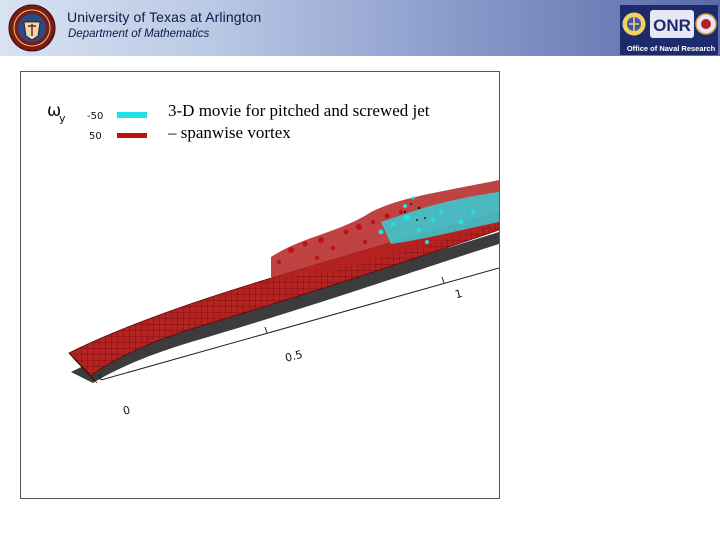 The height and width of the screenshot is (540, 720). What do you see at coordinates (294, 356) in the screenshot?
I see `x-axis-label-0-5: 0.5` at bounding box center [294, 356].